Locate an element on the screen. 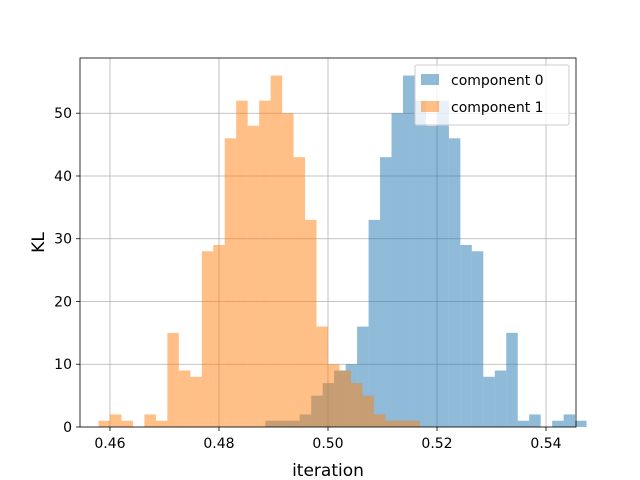  y-tick-label-5: 50 is located at coordinates (63, 114).